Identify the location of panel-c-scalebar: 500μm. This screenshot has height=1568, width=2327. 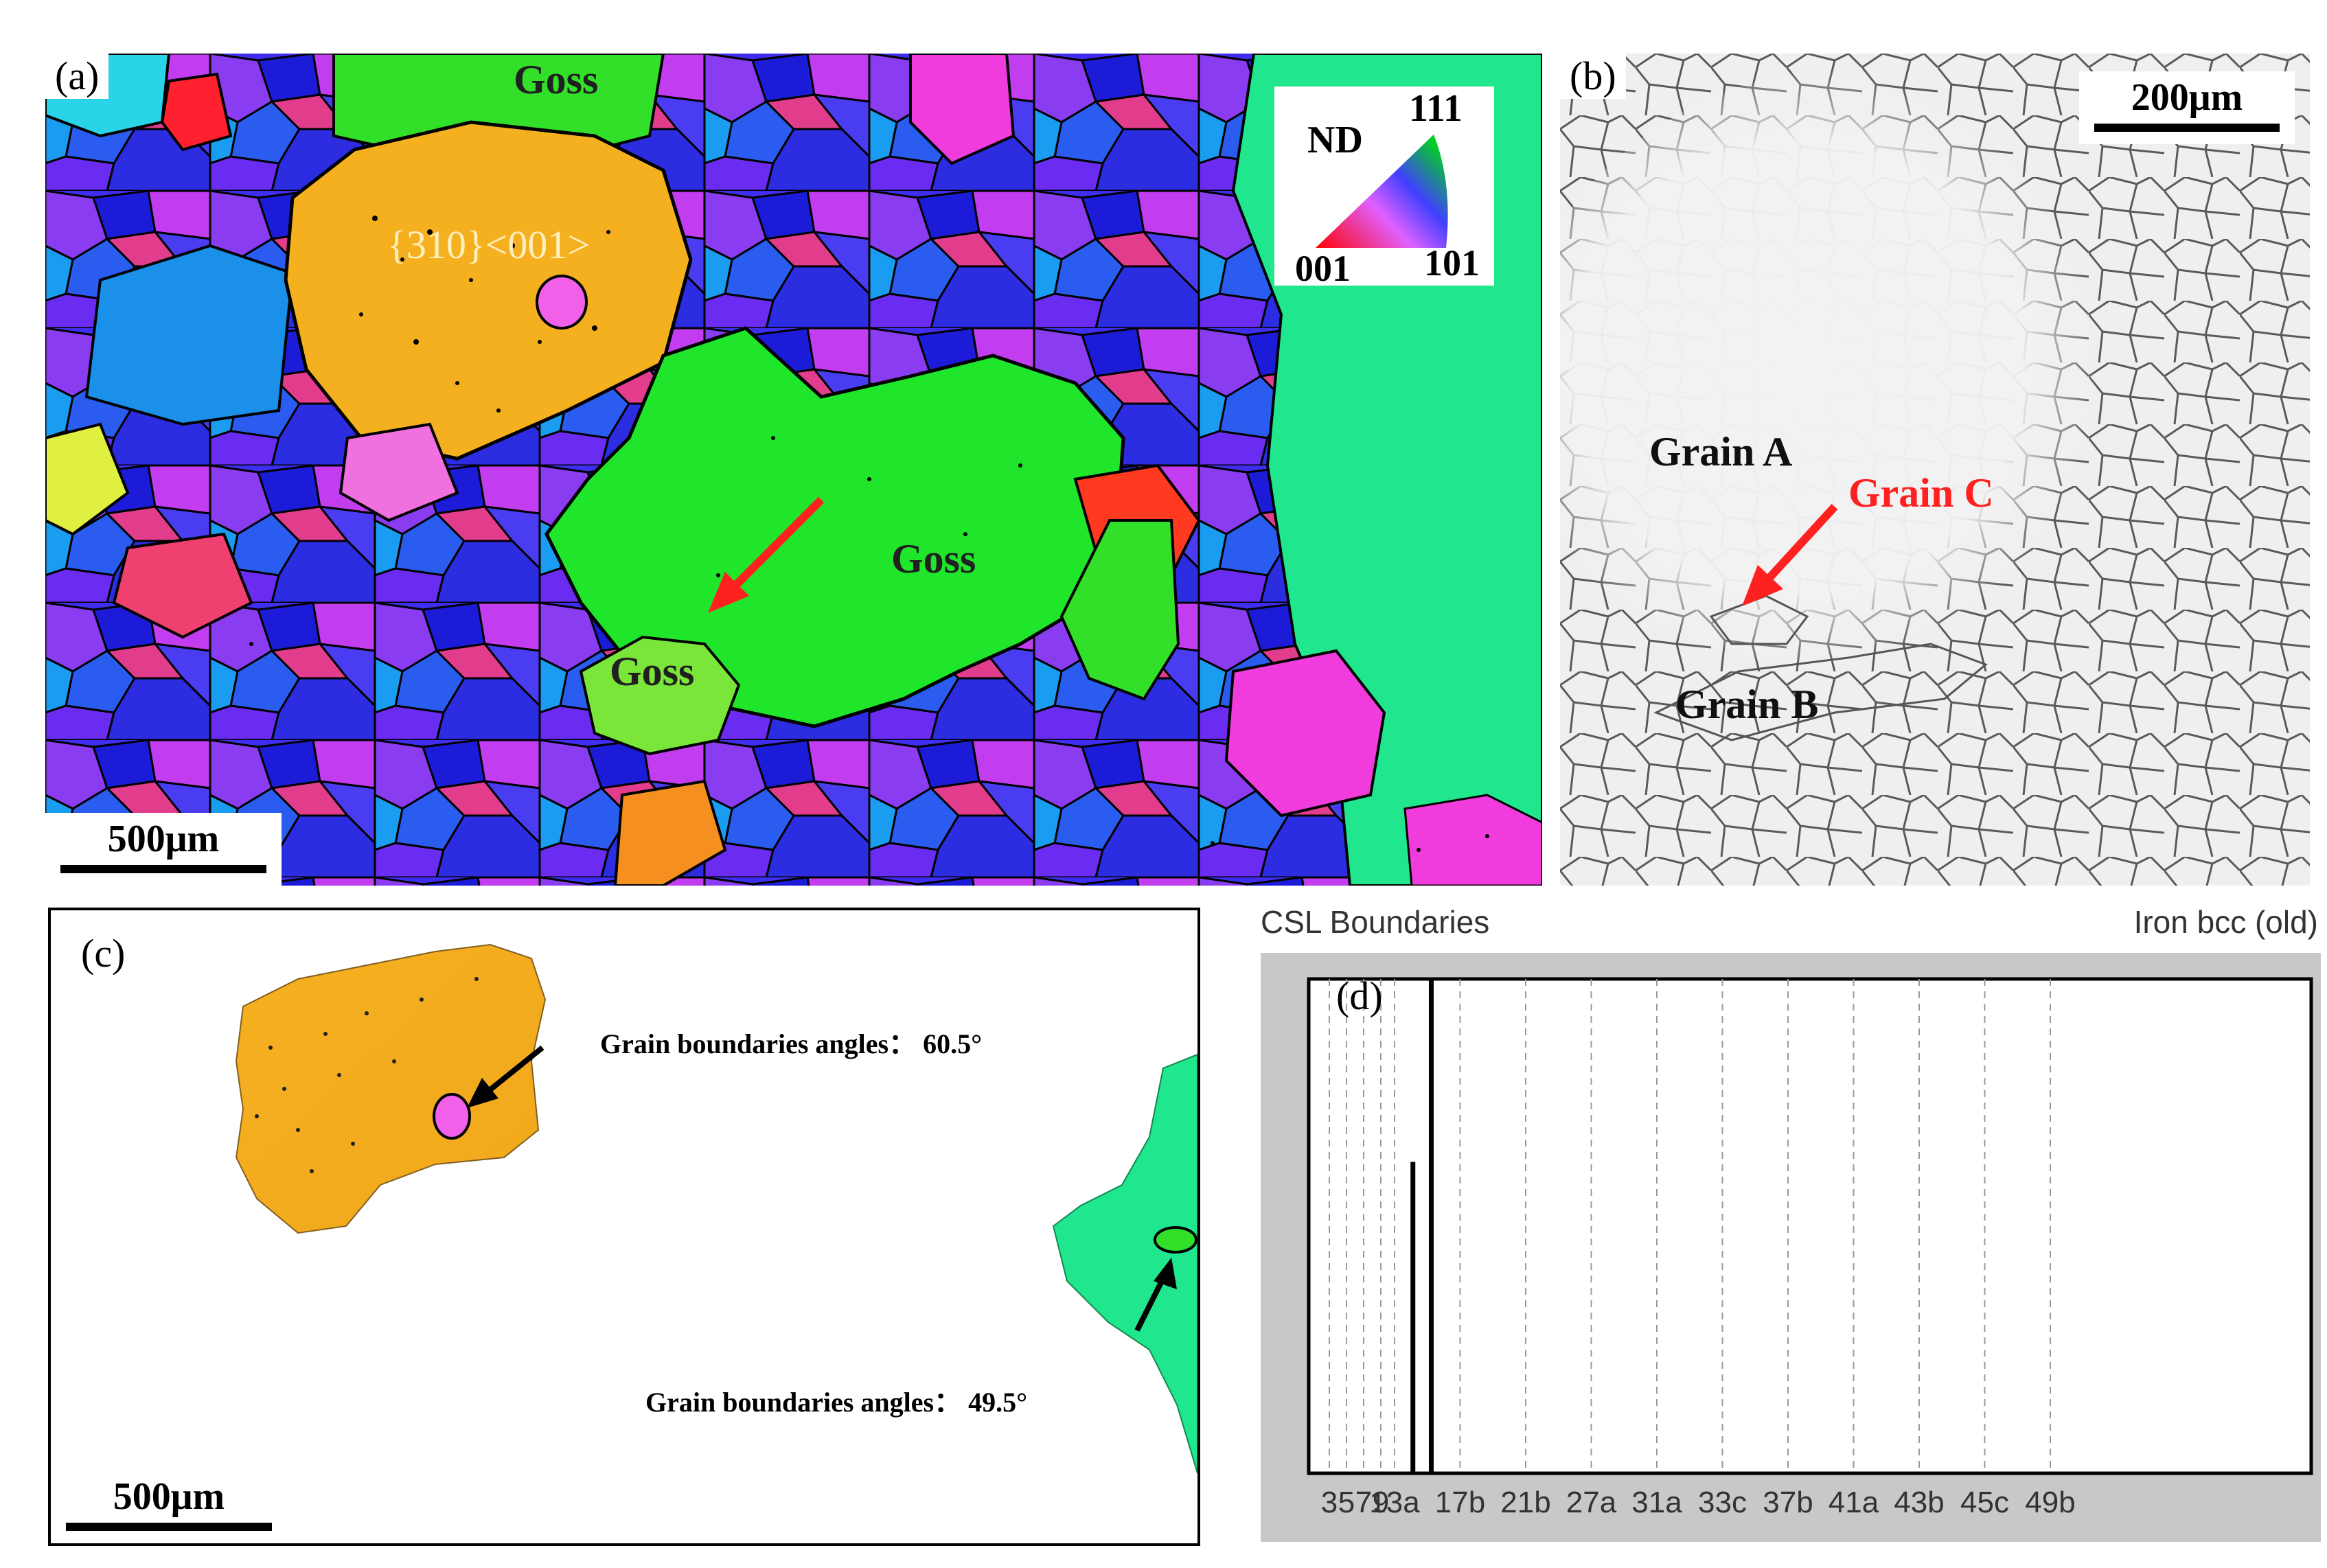
(169, 1507).